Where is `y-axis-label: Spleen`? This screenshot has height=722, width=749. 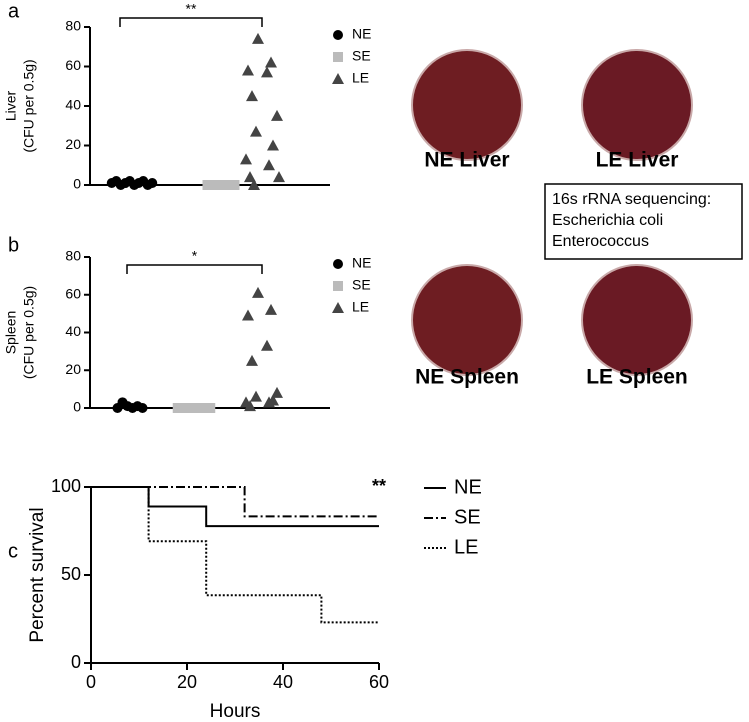 y-axis-label: Spleen is located at coordinates (11, 333).